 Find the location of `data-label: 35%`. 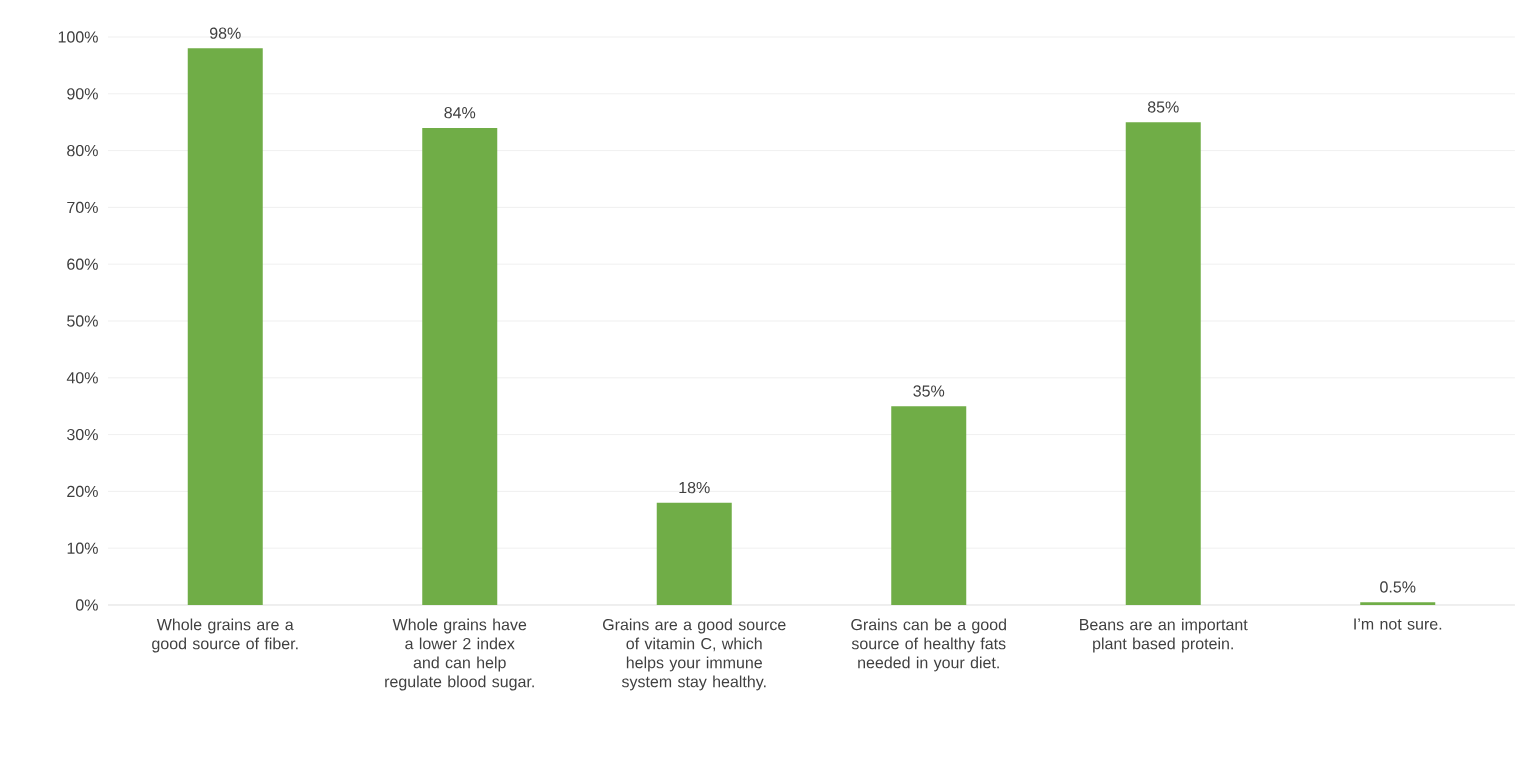

data-label: 35% is located at coordinates (929, 391).